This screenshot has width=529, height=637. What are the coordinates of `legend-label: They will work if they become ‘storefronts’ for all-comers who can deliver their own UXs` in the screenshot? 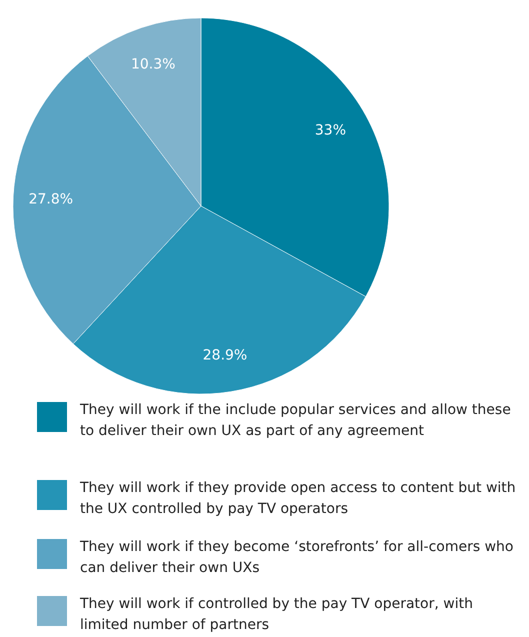 It's located at (296, 557).